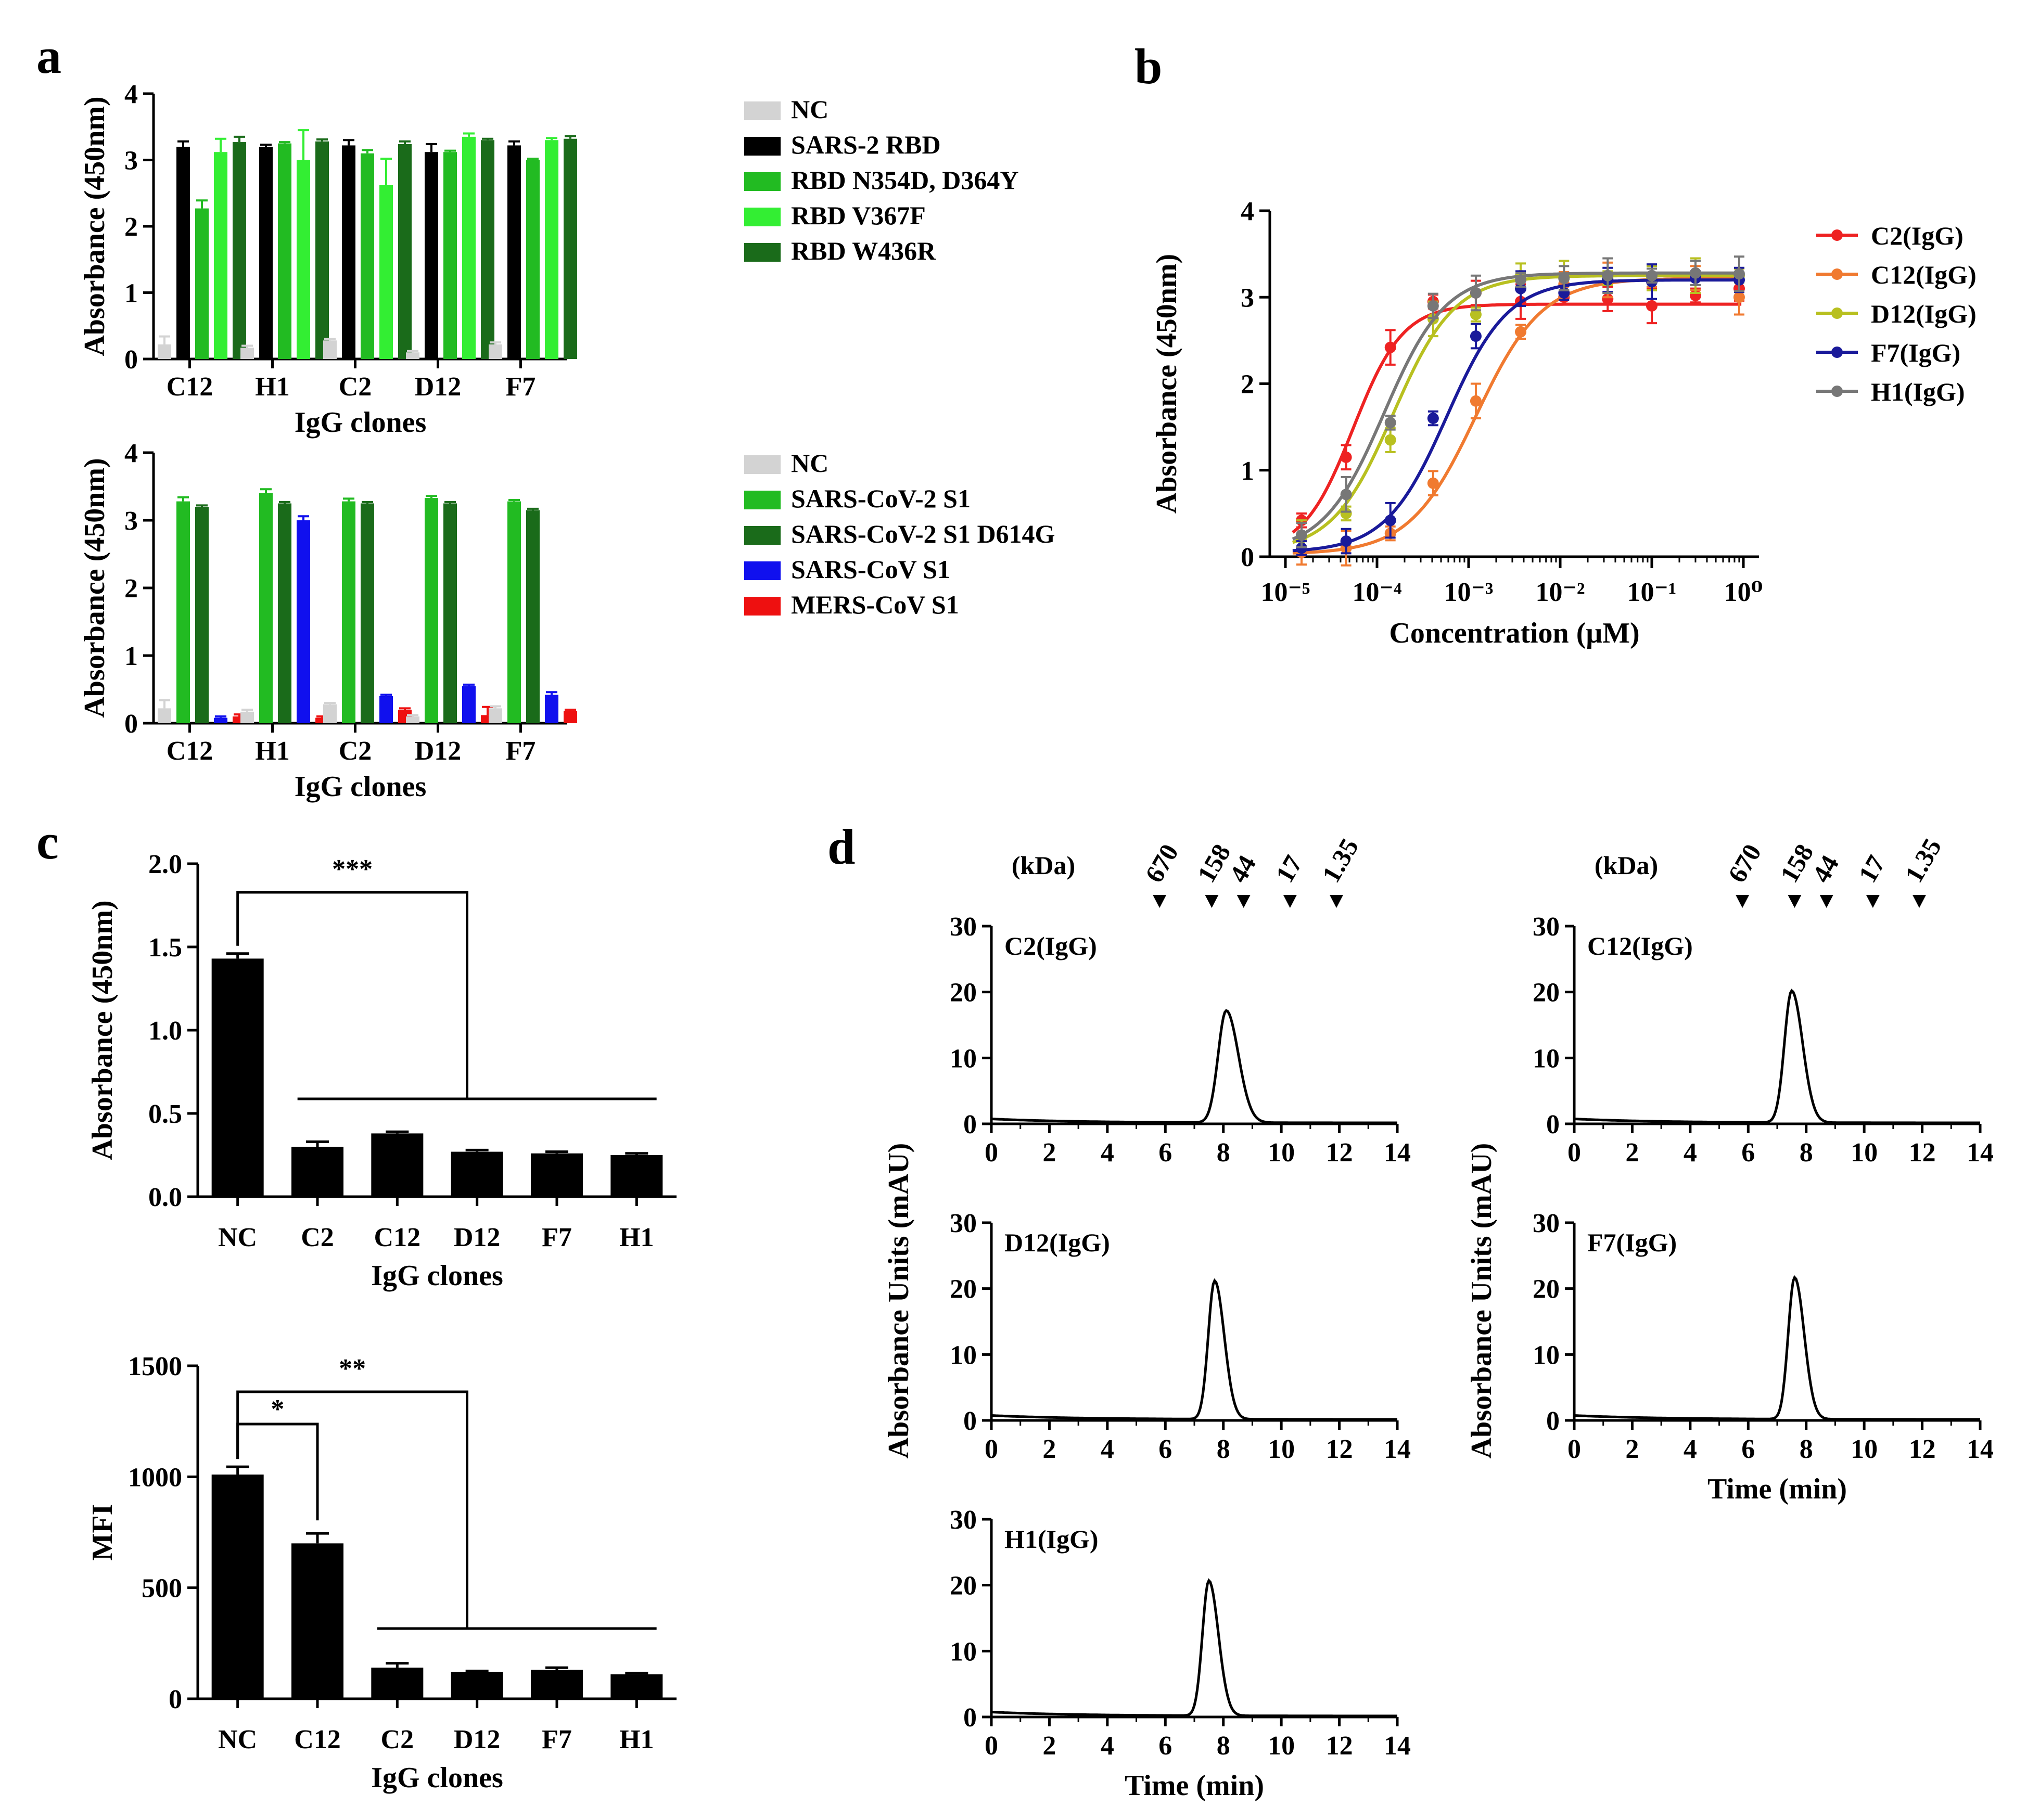 Image resolution: width=2027 pixels, height=1820 pixels. I want to click on x-tick-label: 6, so click(1165, 1746).